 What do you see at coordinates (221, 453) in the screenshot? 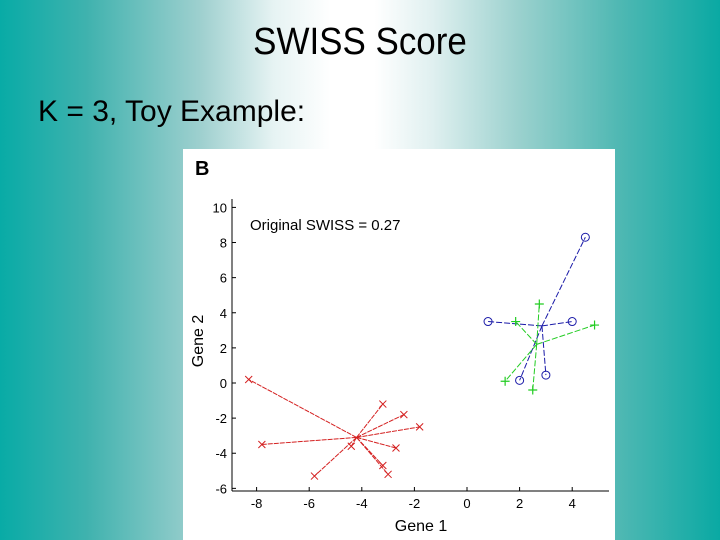
I see `y-tick-label: -4` at bounding box center [221, 453].